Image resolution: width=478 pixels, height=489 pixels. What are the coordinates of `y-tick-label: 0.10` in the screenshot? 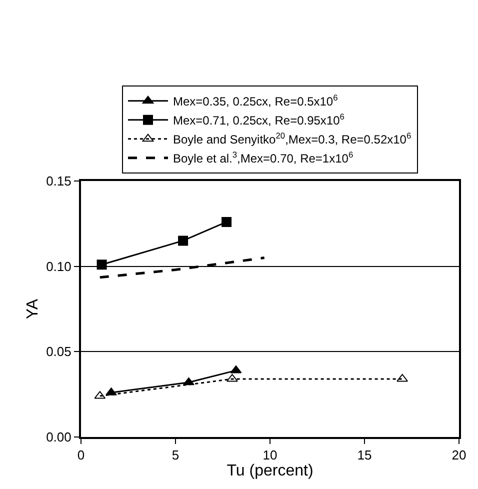 It's located at (59, 266).